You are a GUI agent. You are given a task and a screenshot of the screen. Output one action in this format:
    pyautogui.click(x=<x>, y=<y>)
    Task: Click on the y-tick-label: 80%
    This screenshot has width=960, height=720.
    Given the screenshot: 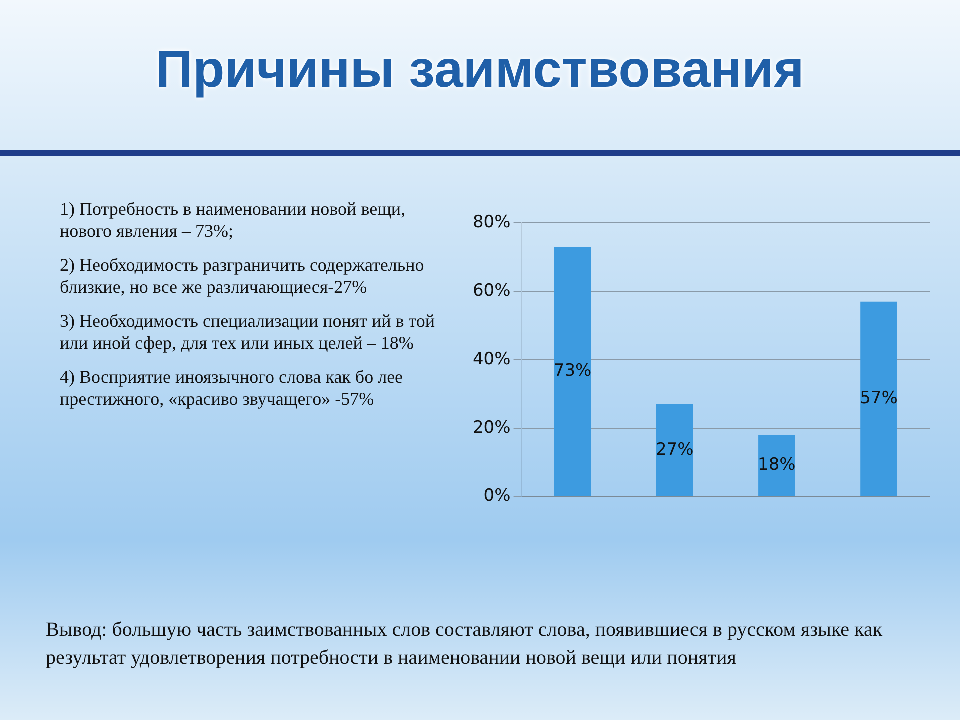 What is the action you would take?
    pyautogui.click(x=491, y=222)
    